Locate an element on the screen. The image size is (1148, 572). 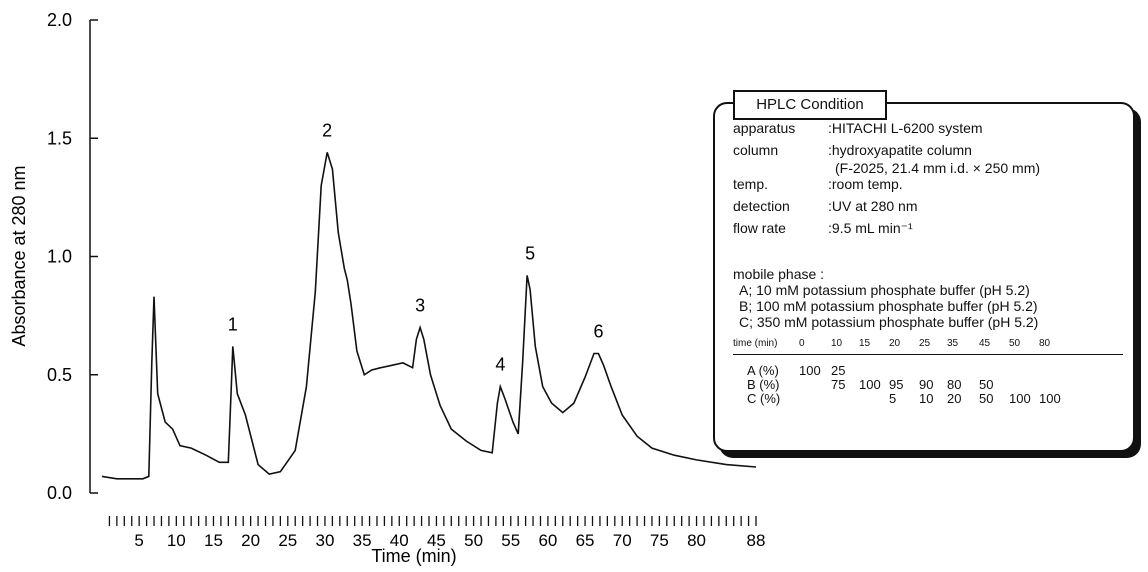
y-ticks: 0.0 0.5 1.0 1.5 2.0 is located at coordinates (72, 256).